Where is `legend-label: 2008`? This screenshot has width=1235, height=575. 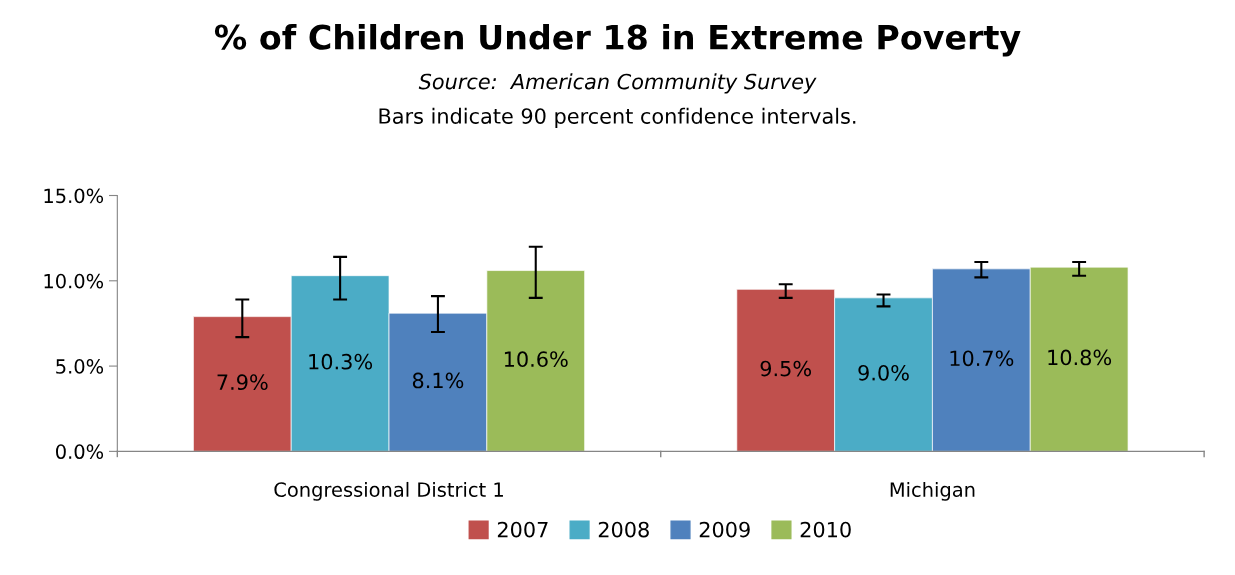
legend-label: 2008 is located at coordinates (623, 529).